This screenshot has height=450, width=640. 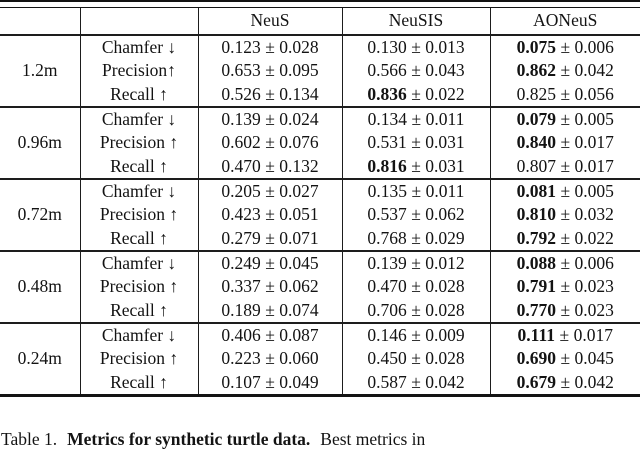 I want to click on value-cell: 0.139 ±0.012, so click(x=416, y=263).